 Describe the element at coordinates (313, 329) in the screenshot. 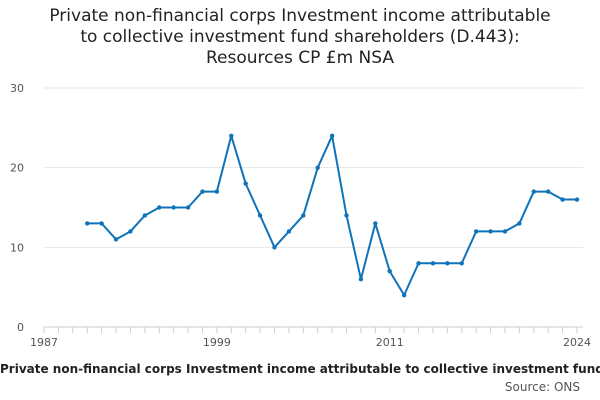

I see `x-axis` at that location.